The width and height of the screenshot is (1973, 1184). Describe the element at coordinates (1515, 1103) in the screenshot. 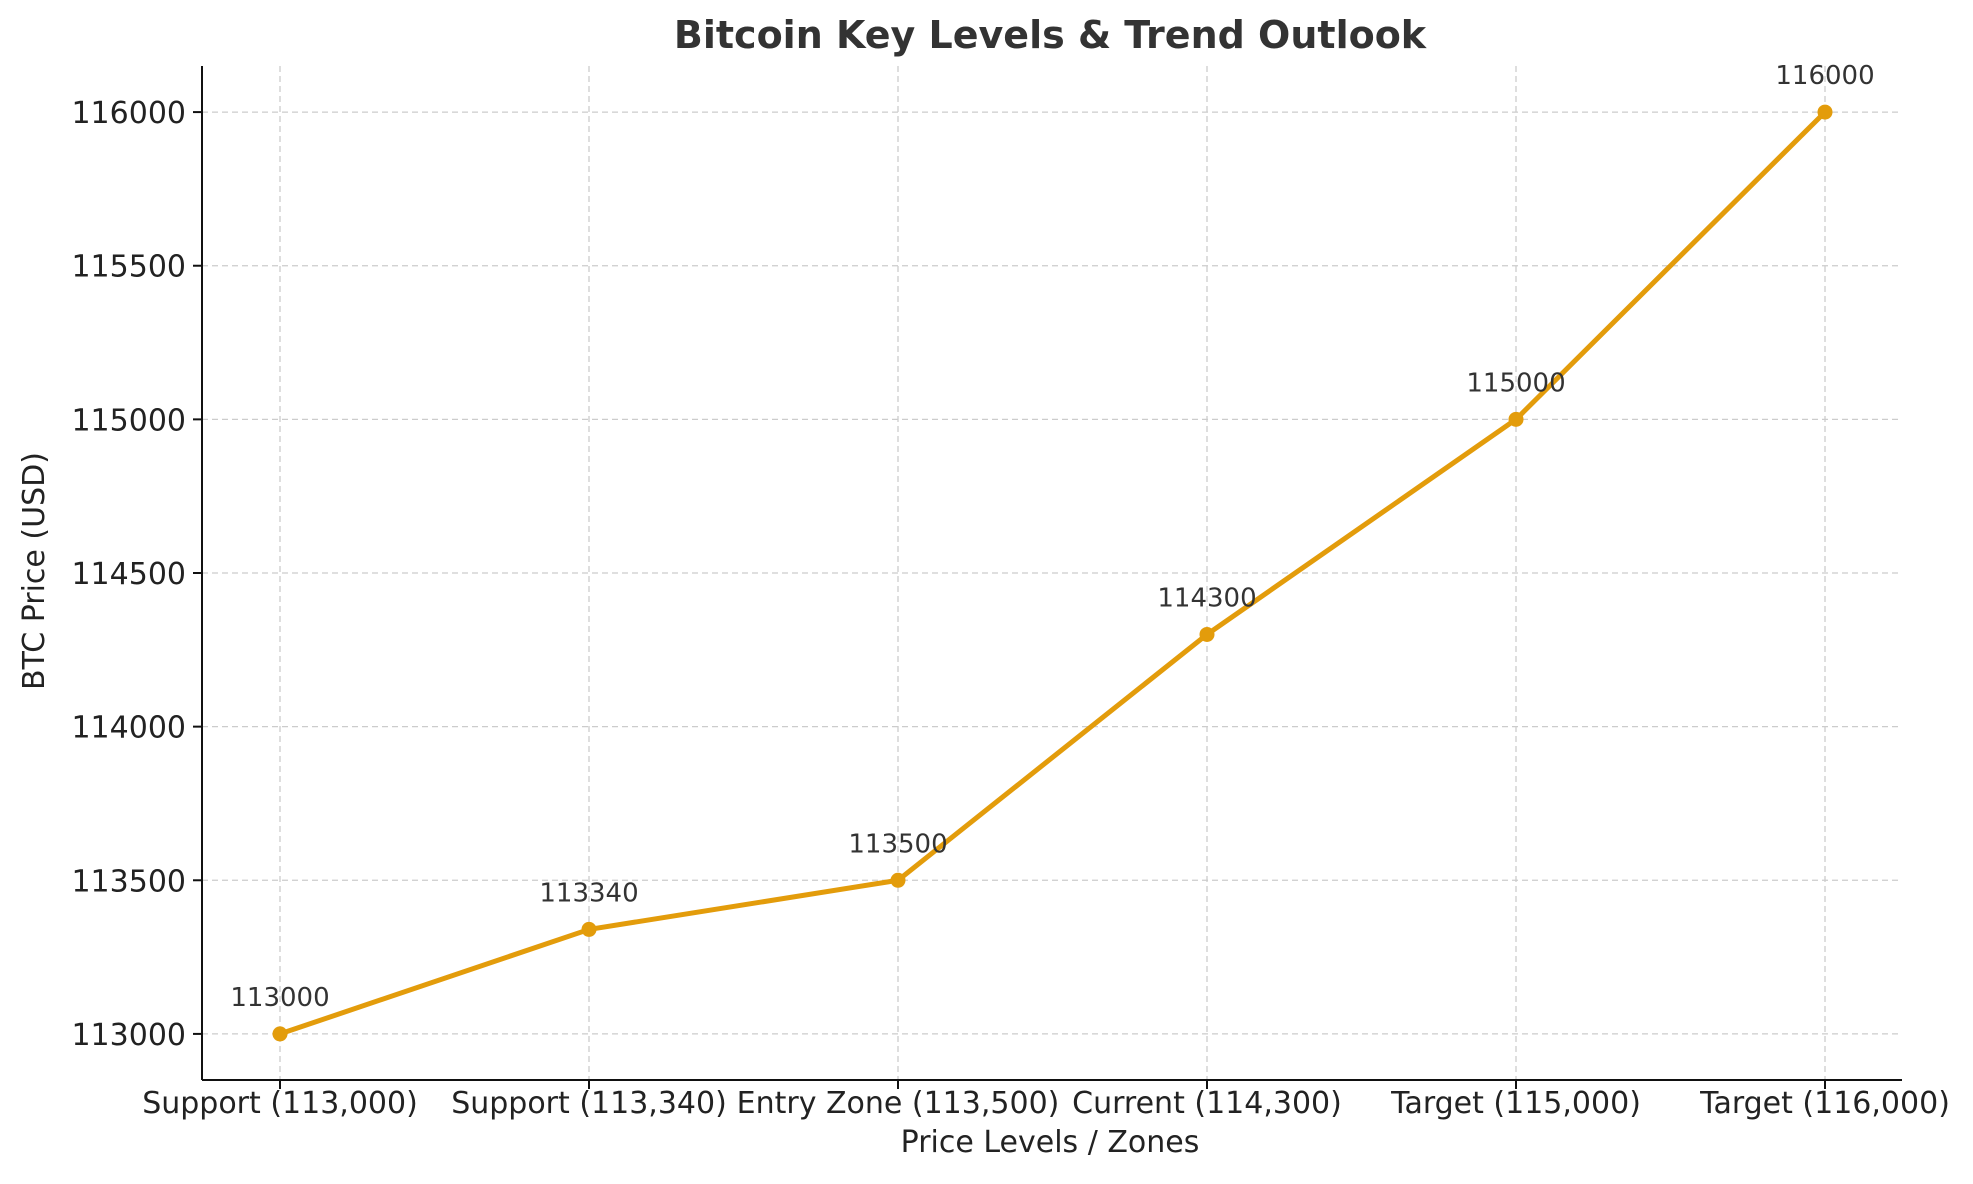

I see `x-tick-label-4: Target (115,000)` at that location.